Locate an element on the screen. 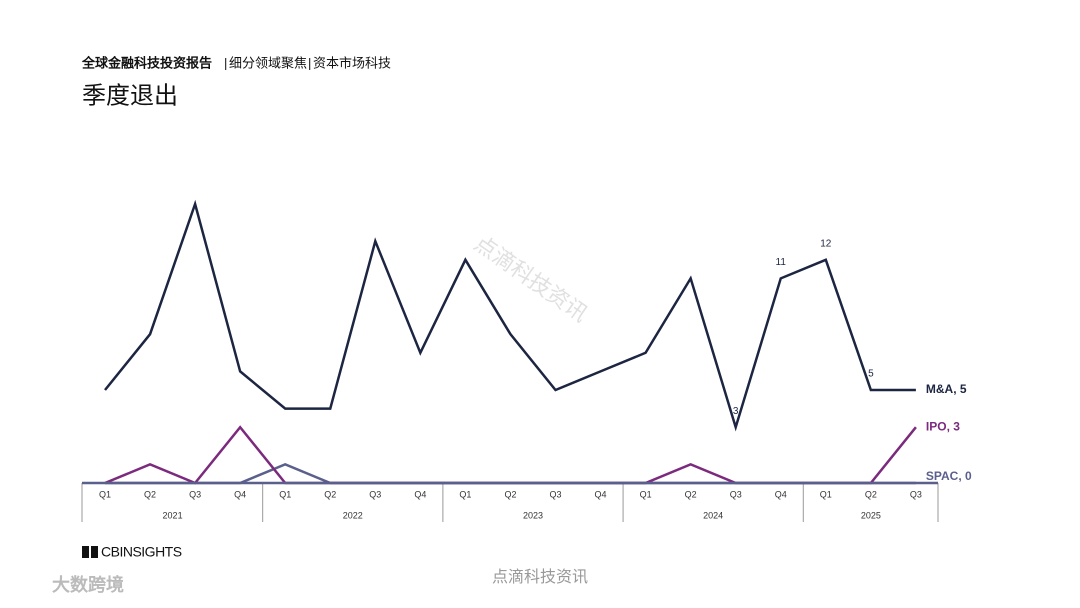 The image size is (1080, 608). topic: 资本市场科技 is located at coordinates (352, 62).